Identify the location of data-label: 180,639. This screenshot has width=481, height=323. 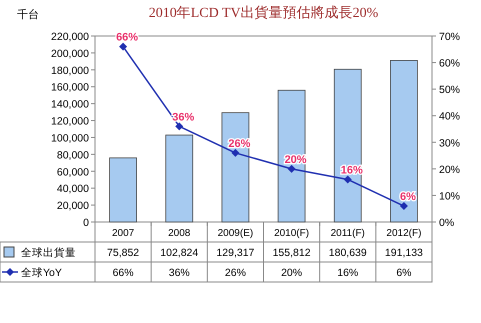
(347, 253).